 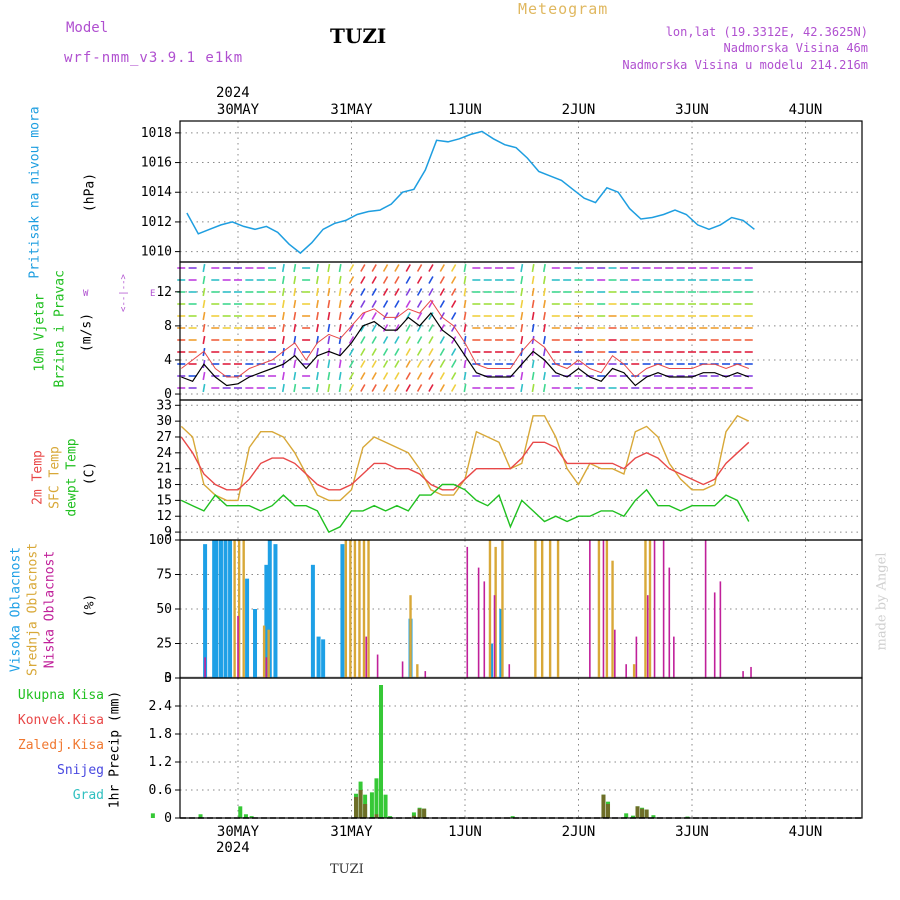 I want to click on temperature-ytick-label: 21, so click(x=164, y=469).